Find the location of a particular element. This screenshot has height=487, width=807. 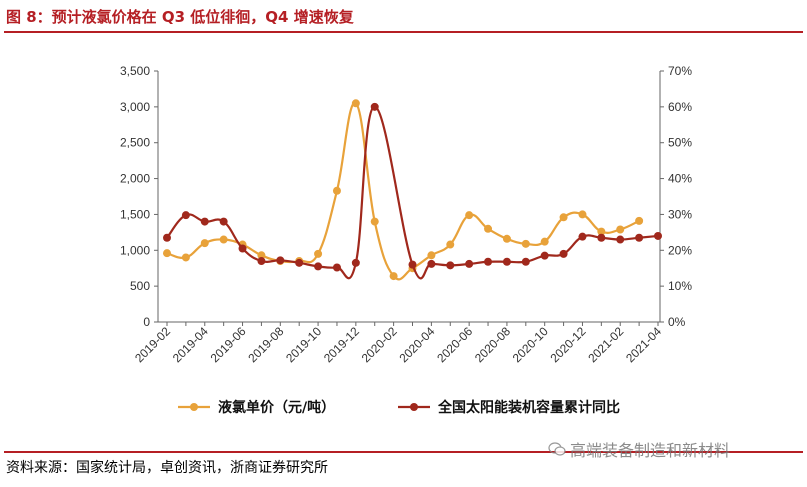

y-left-tick-label: 3,500 is located at coordinates (135, 71).